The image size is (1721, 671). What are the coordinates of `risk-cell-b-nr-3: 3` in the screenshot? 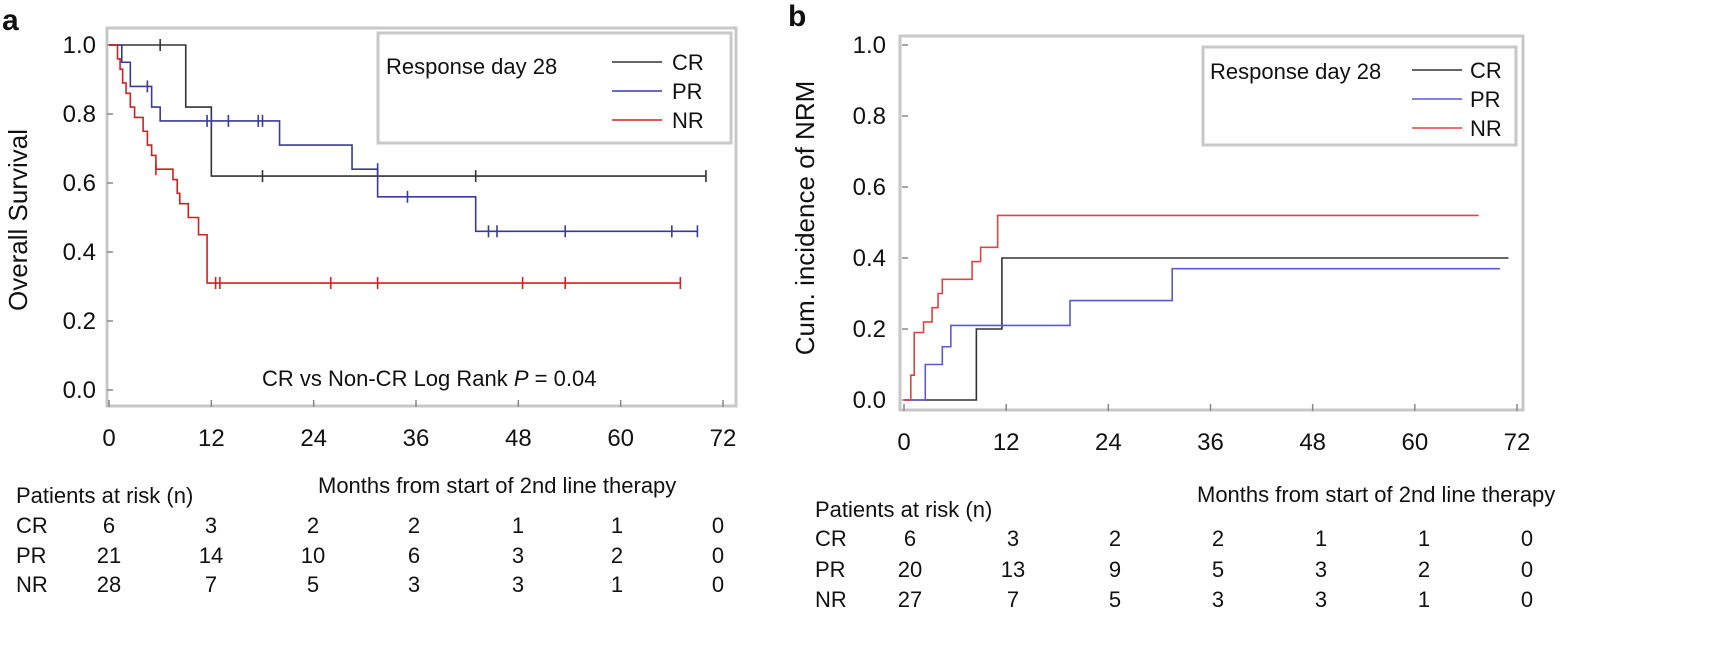 It's located at (1218, 599).